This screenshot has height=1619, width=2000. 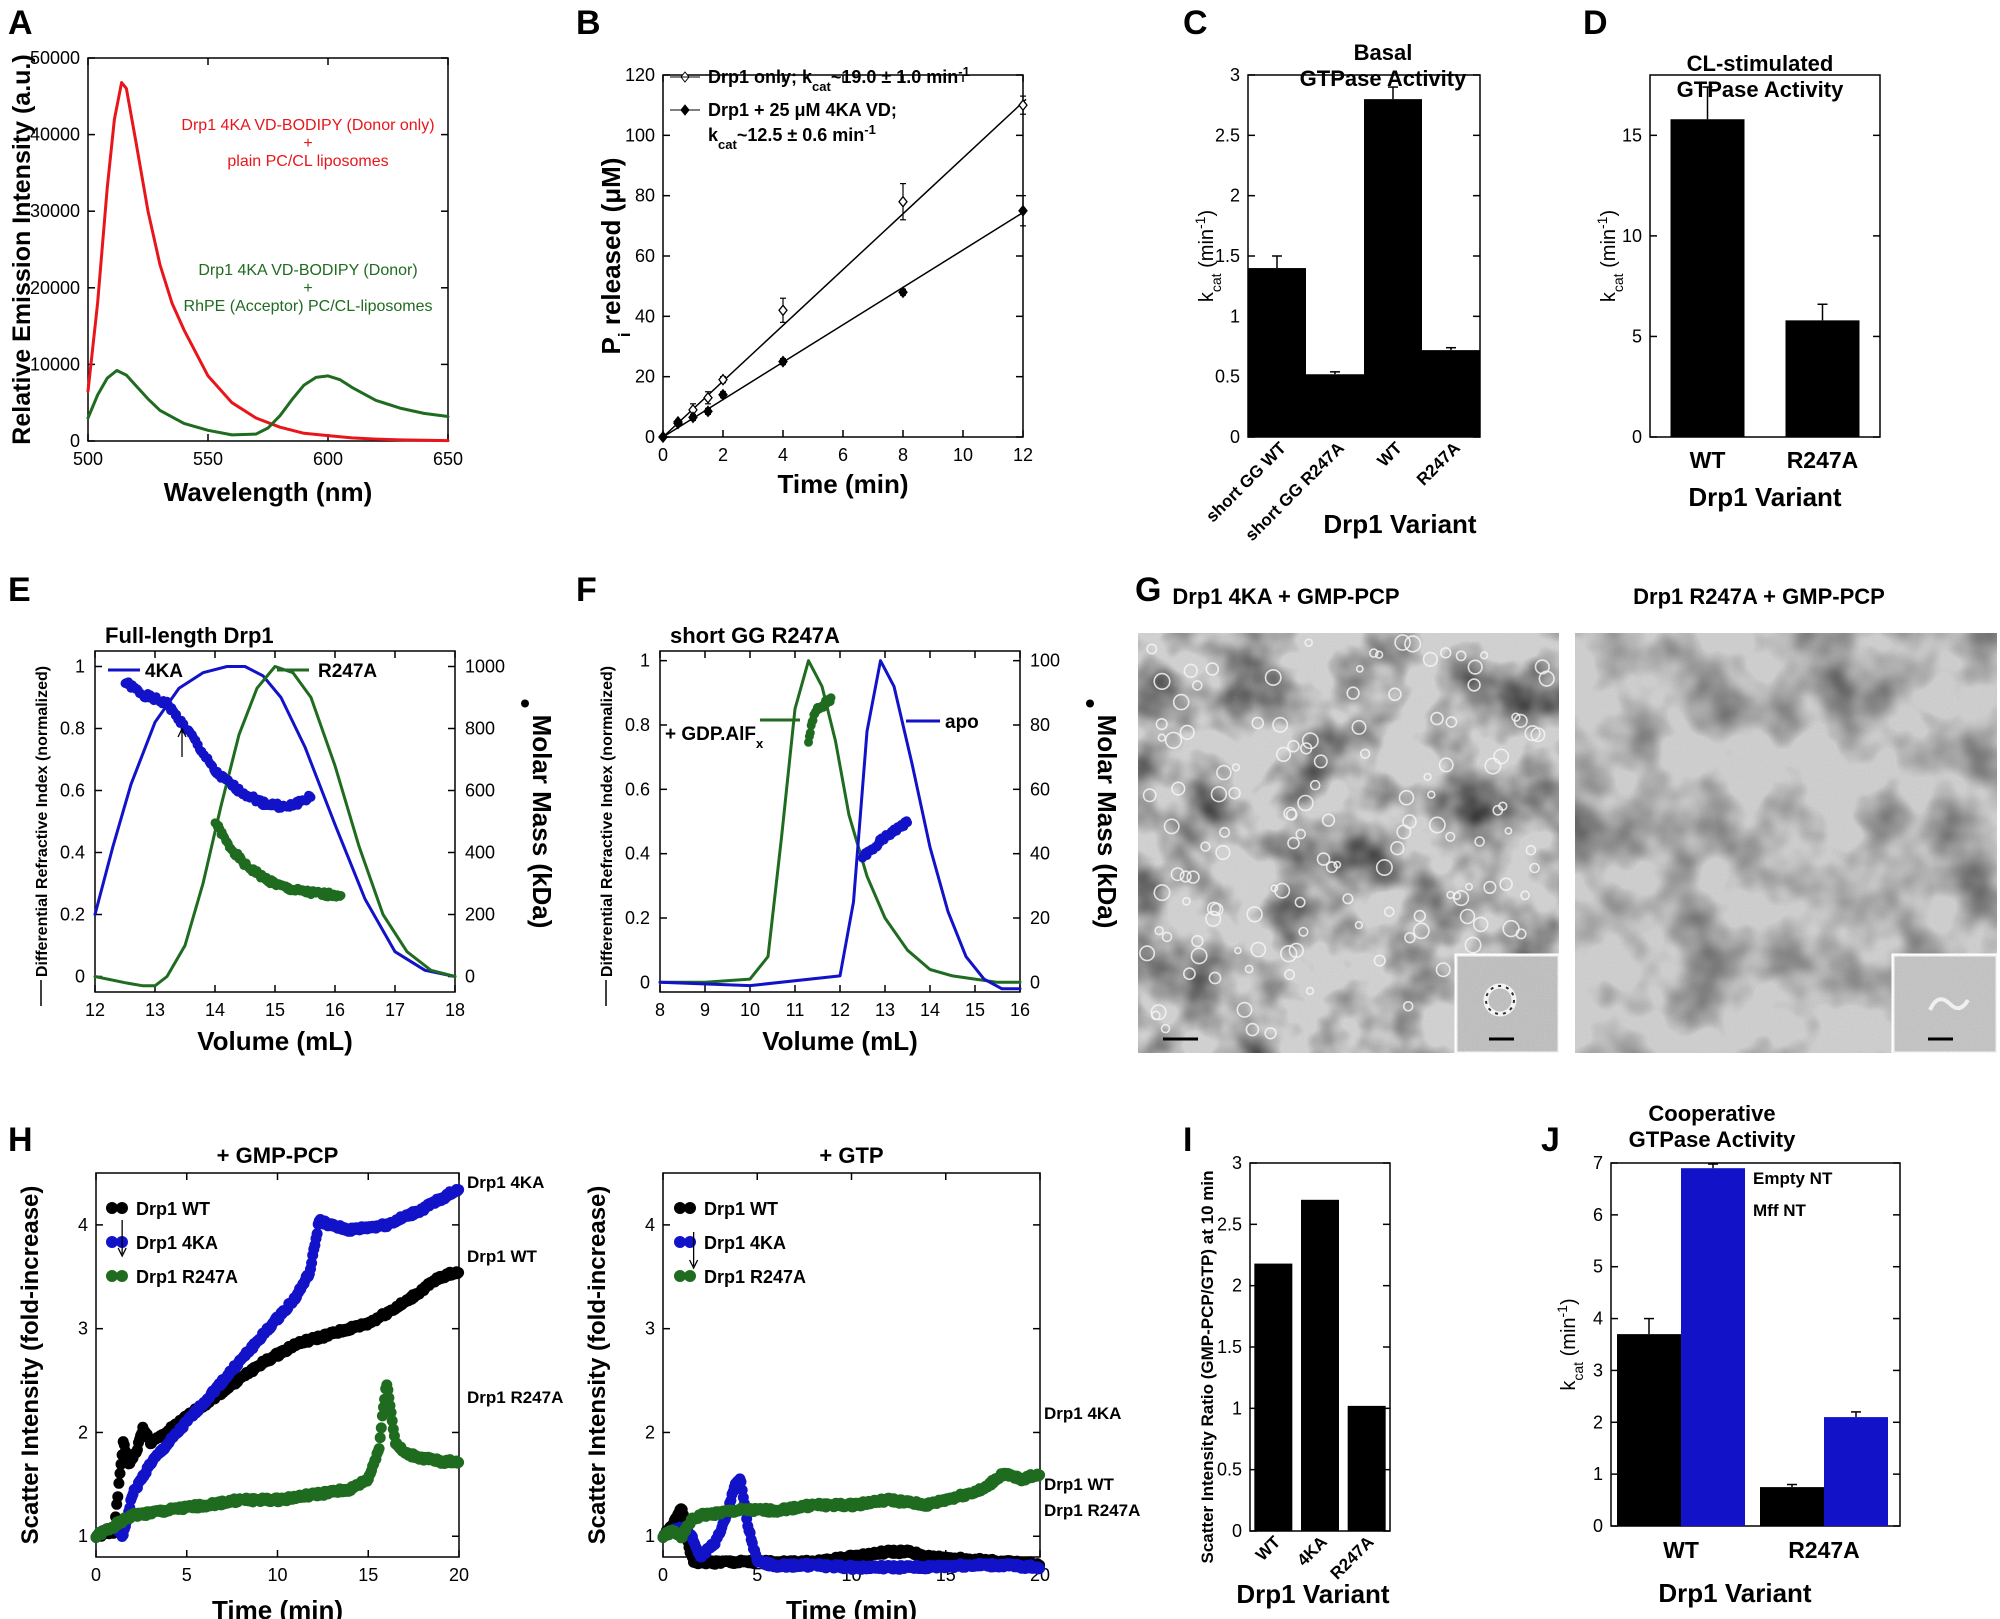 What do you see at coordinates (1045, 661) in the screenshot?
I see `y2-tick-label: 100` at bounding box center [1045, 661].